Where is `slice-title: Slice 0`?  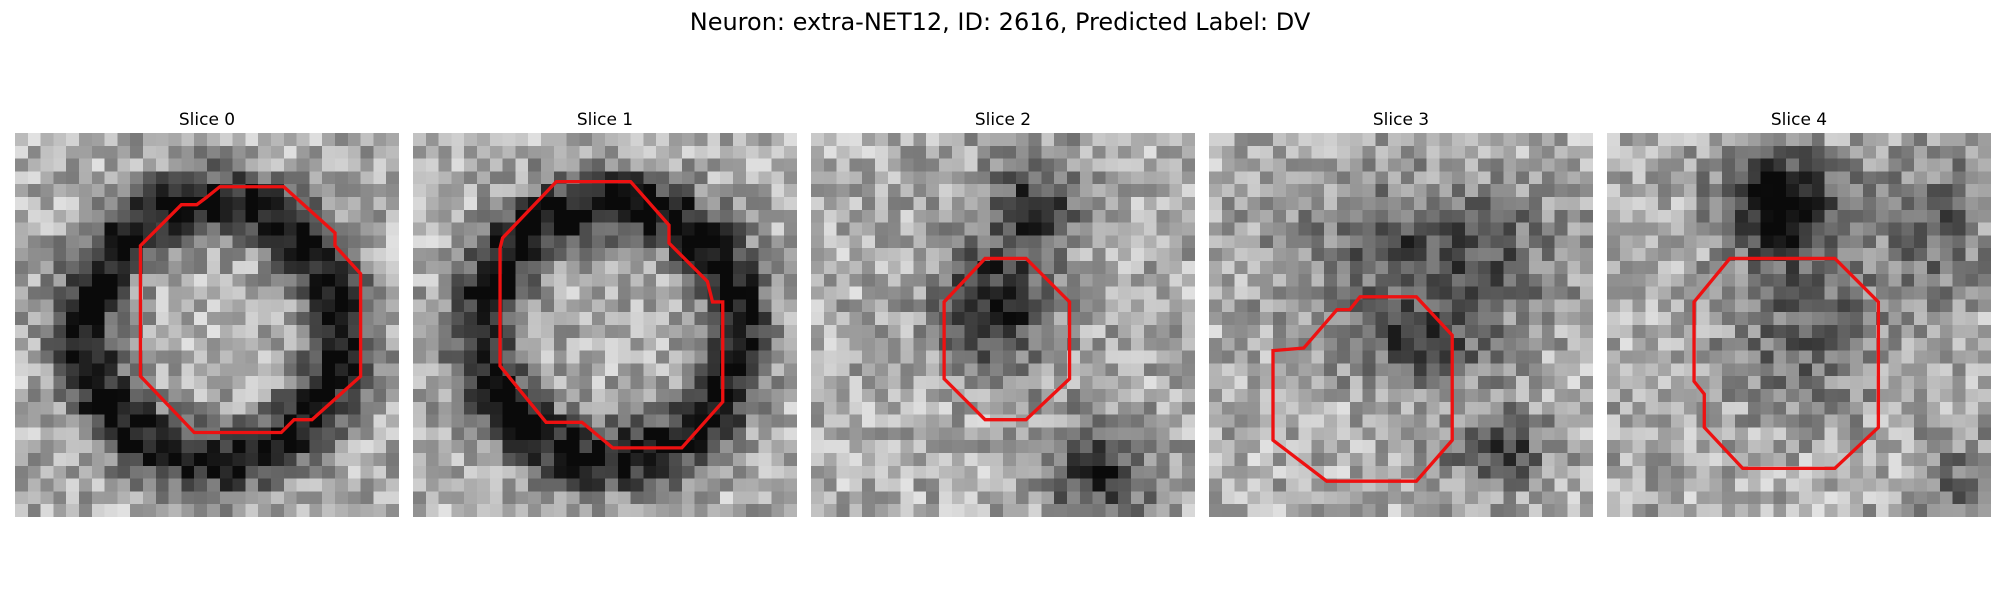
slice-title: Slice 0 is located at coordinates (207, 120).